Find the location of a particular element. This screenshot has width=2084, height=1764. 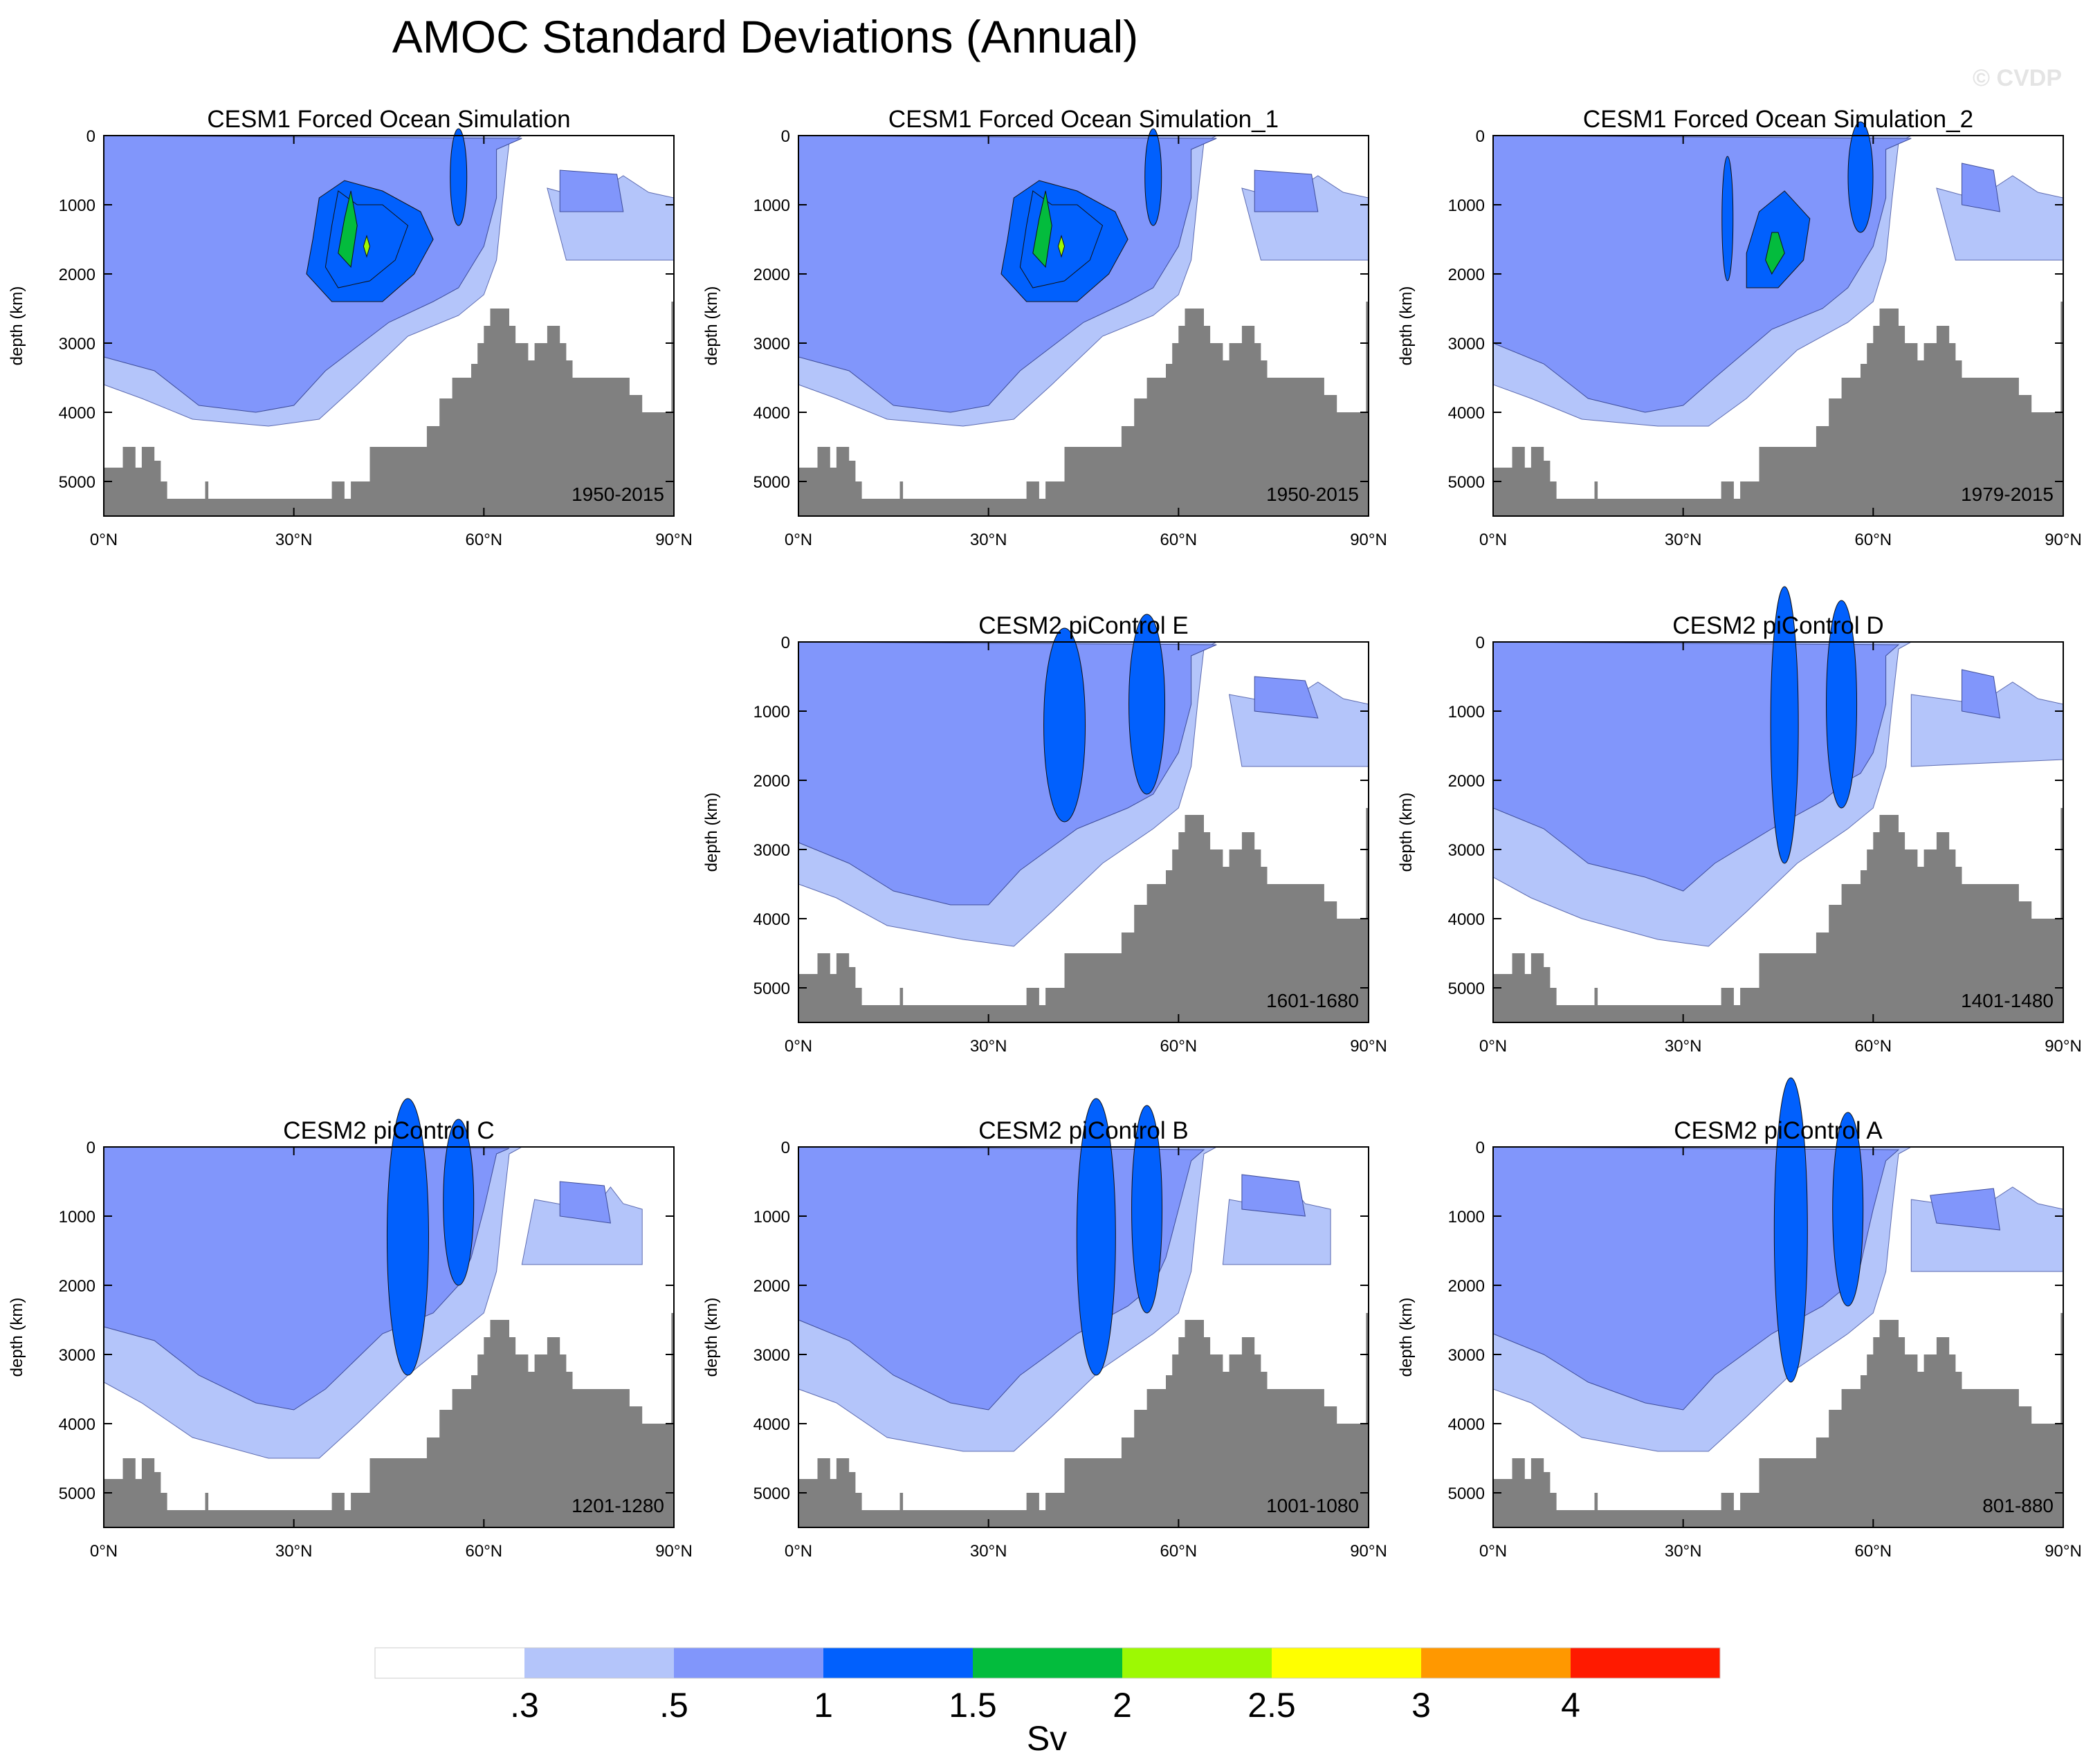

panel-period: 1979-2015 is located at coordinates (2007, 494).